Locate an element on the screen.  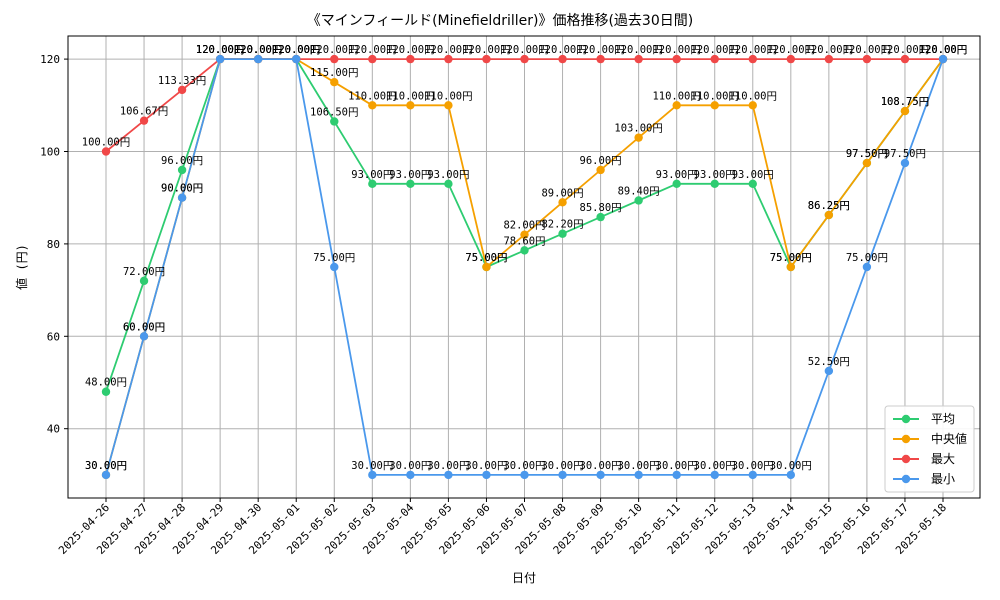
series-平均-data-label: 48.00円 is located at coordinates (106, 383).